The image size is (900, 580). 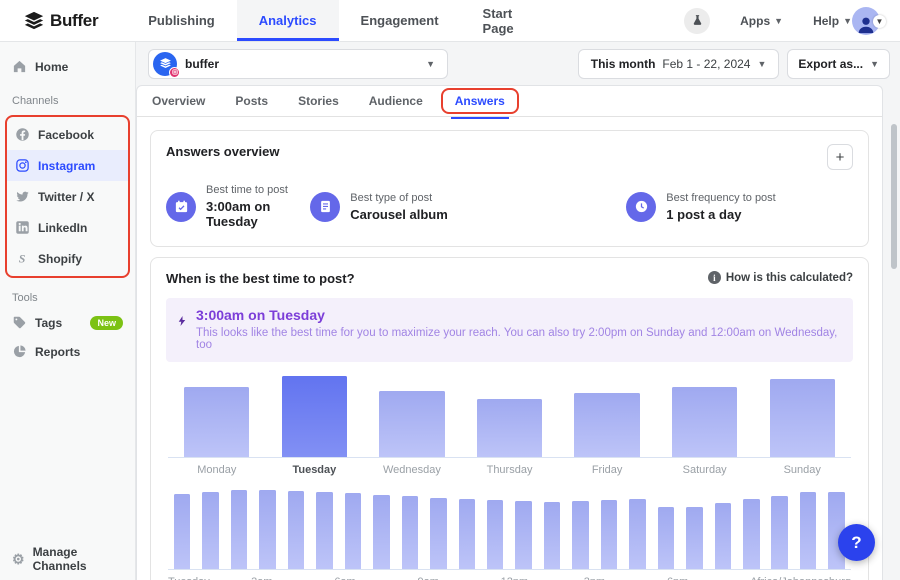 I want to click on vertical-scrollbar, so click(x=894, y=196).